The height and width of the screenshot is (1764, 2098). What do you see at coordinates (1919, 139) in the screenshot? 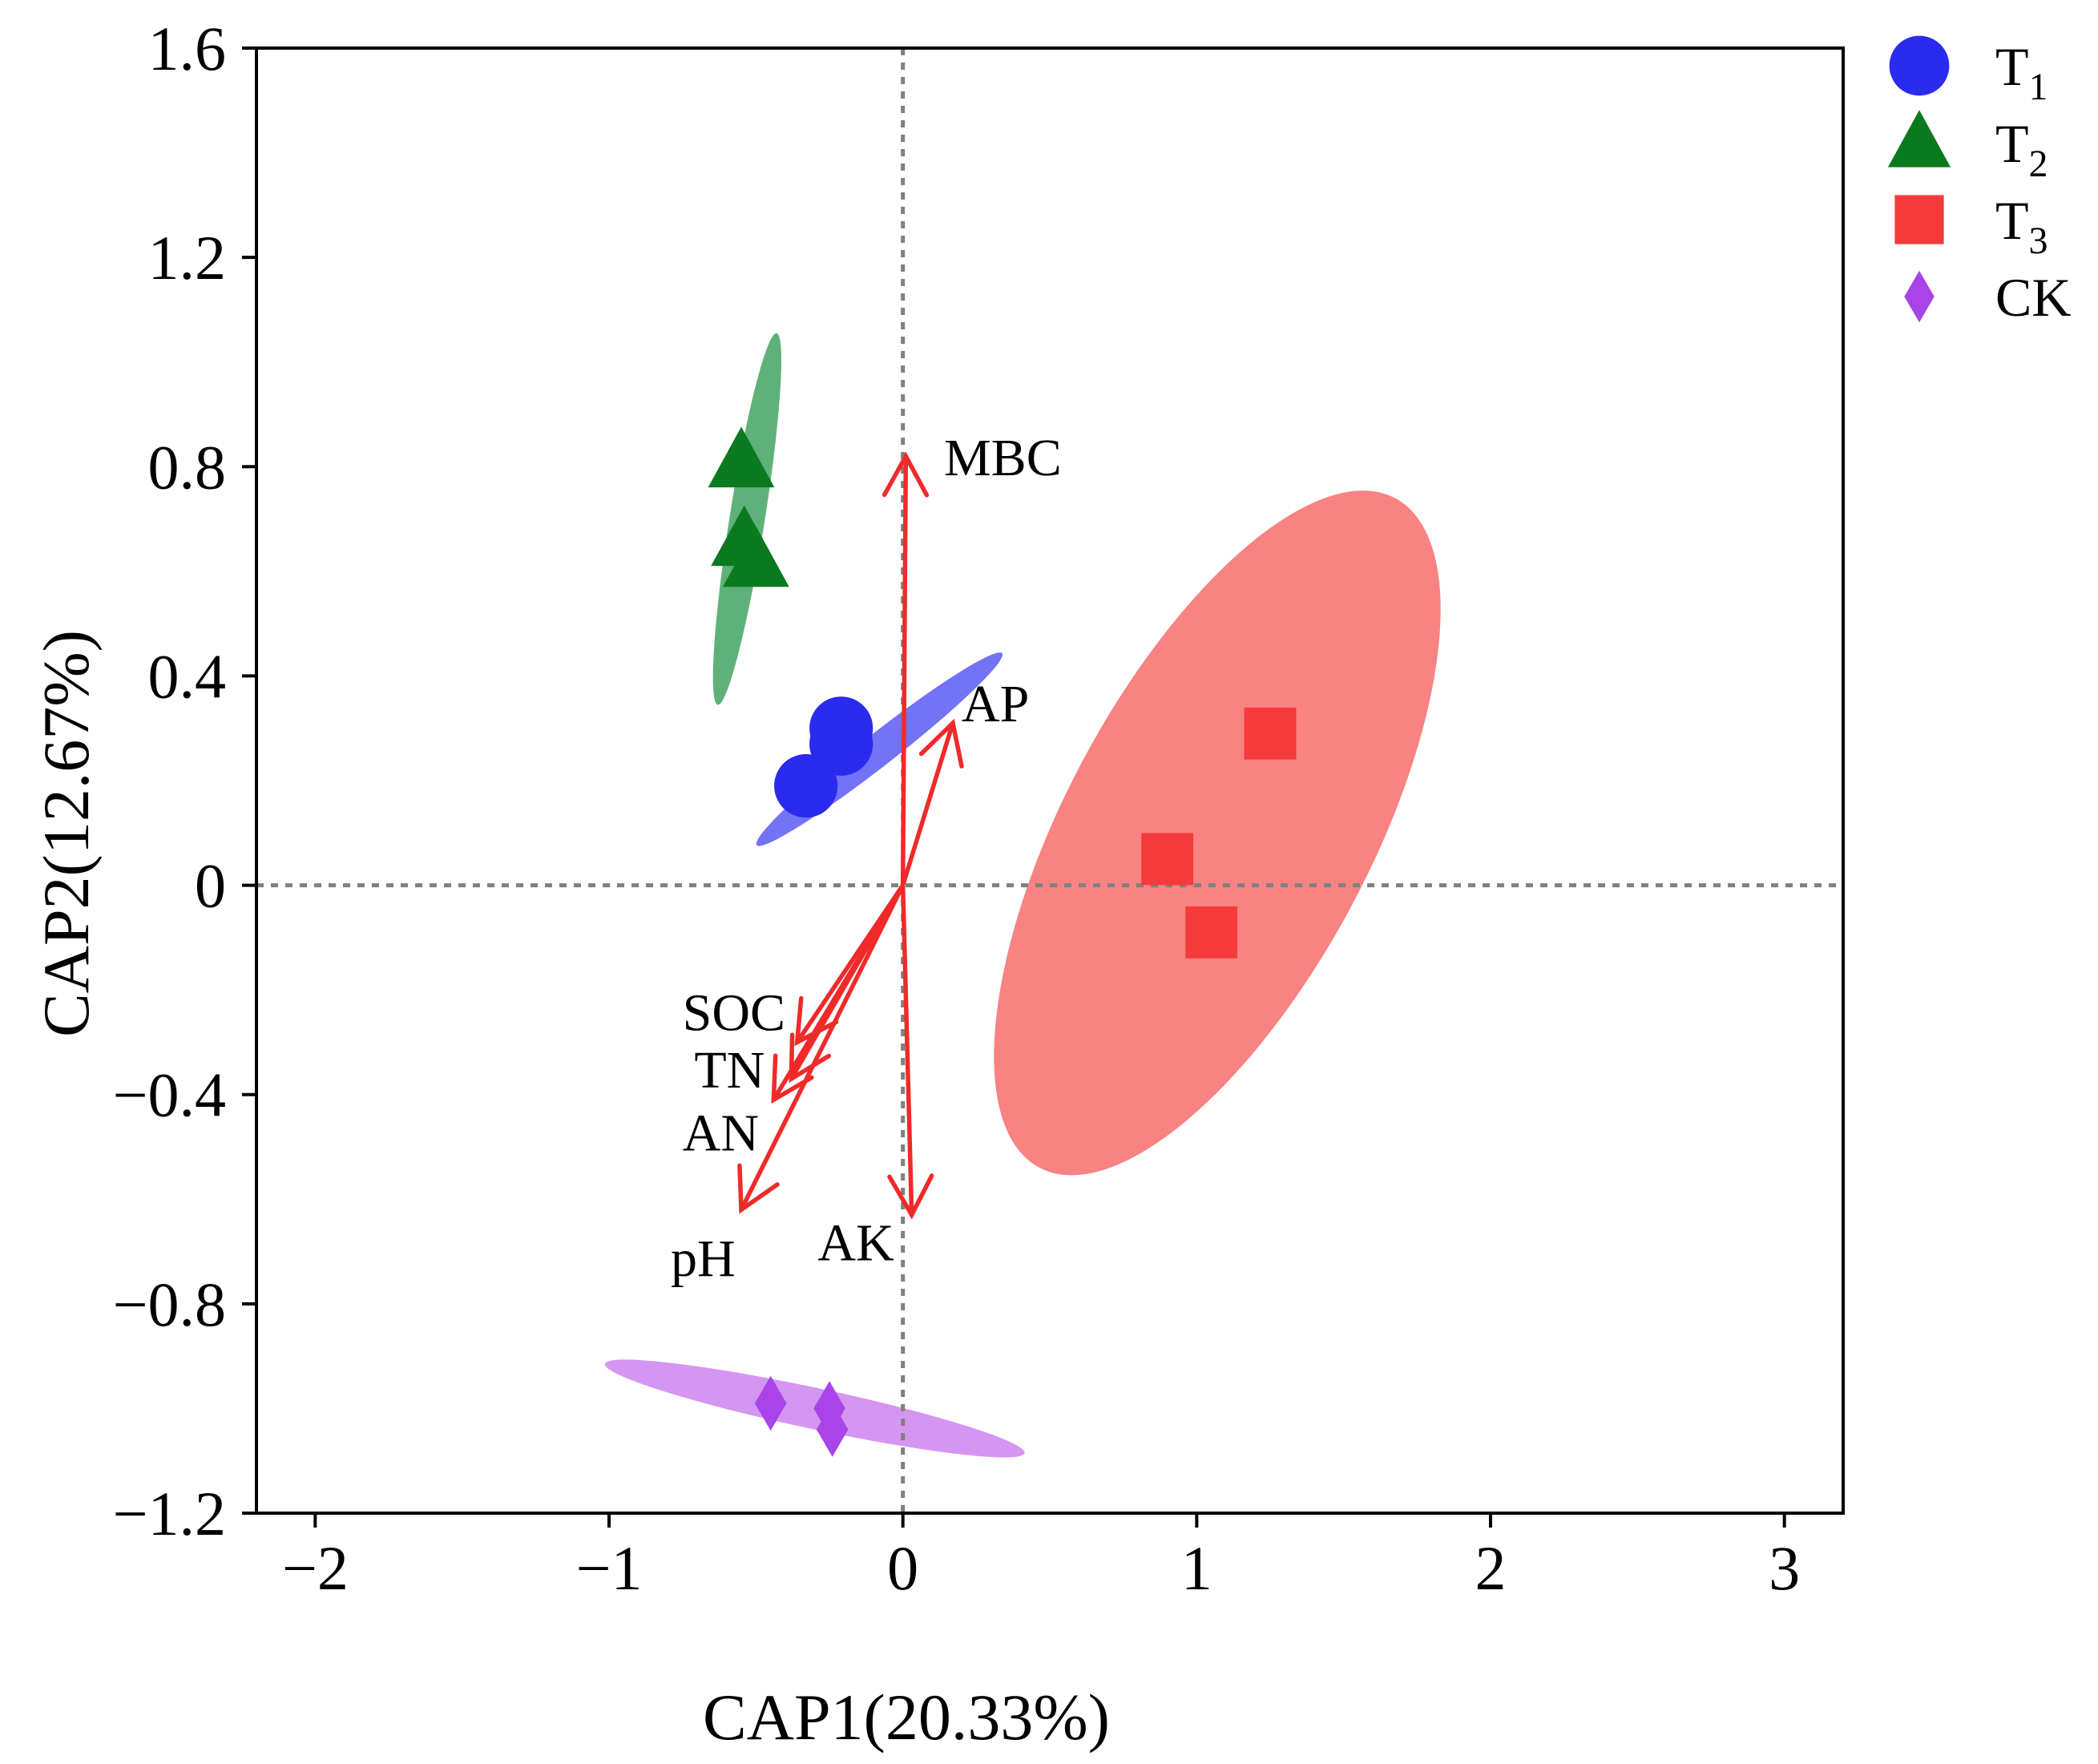
I see `legend-marker-t2` at bounding box center [1919, 139].